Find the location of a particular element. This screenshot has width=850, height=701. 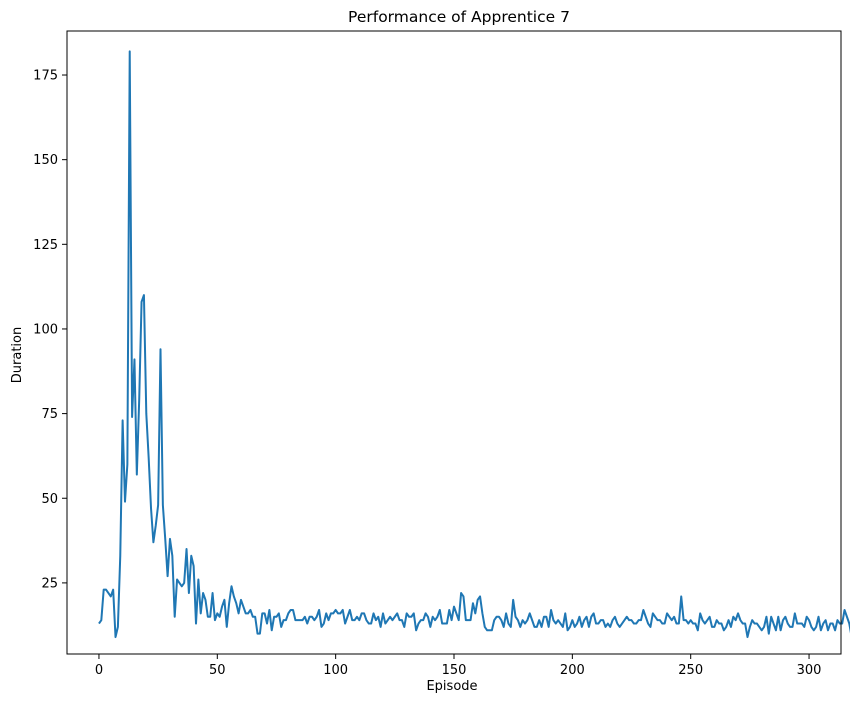

y-axis-label: Duration is located at coordinates (17, 355).